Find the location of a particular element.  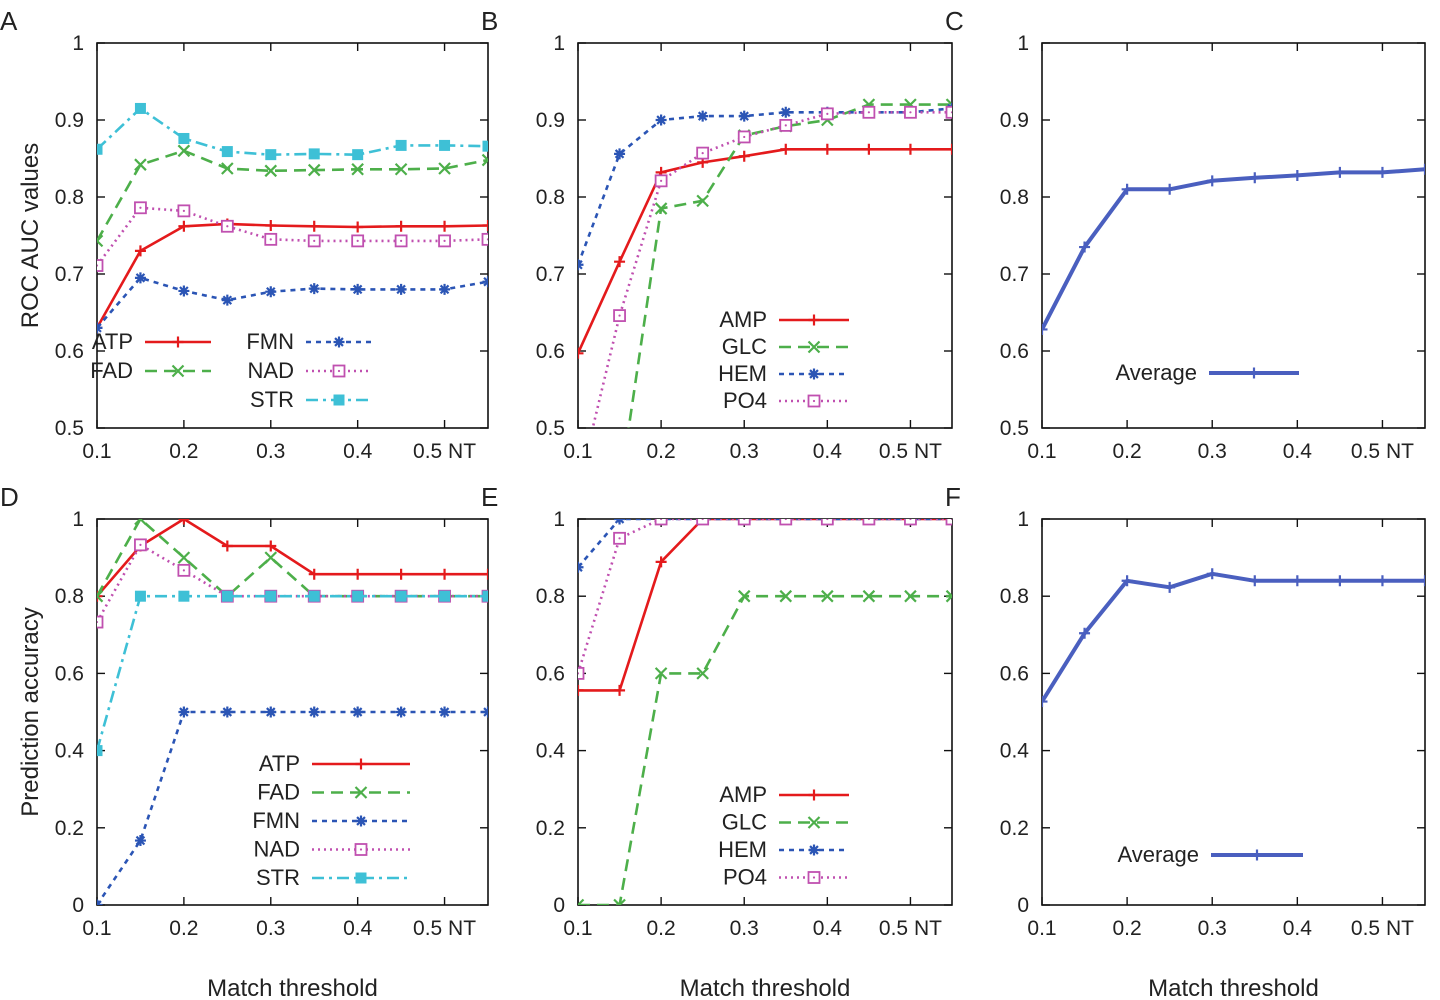

y-tick-label: 0 is located at coordinates (559, 905).